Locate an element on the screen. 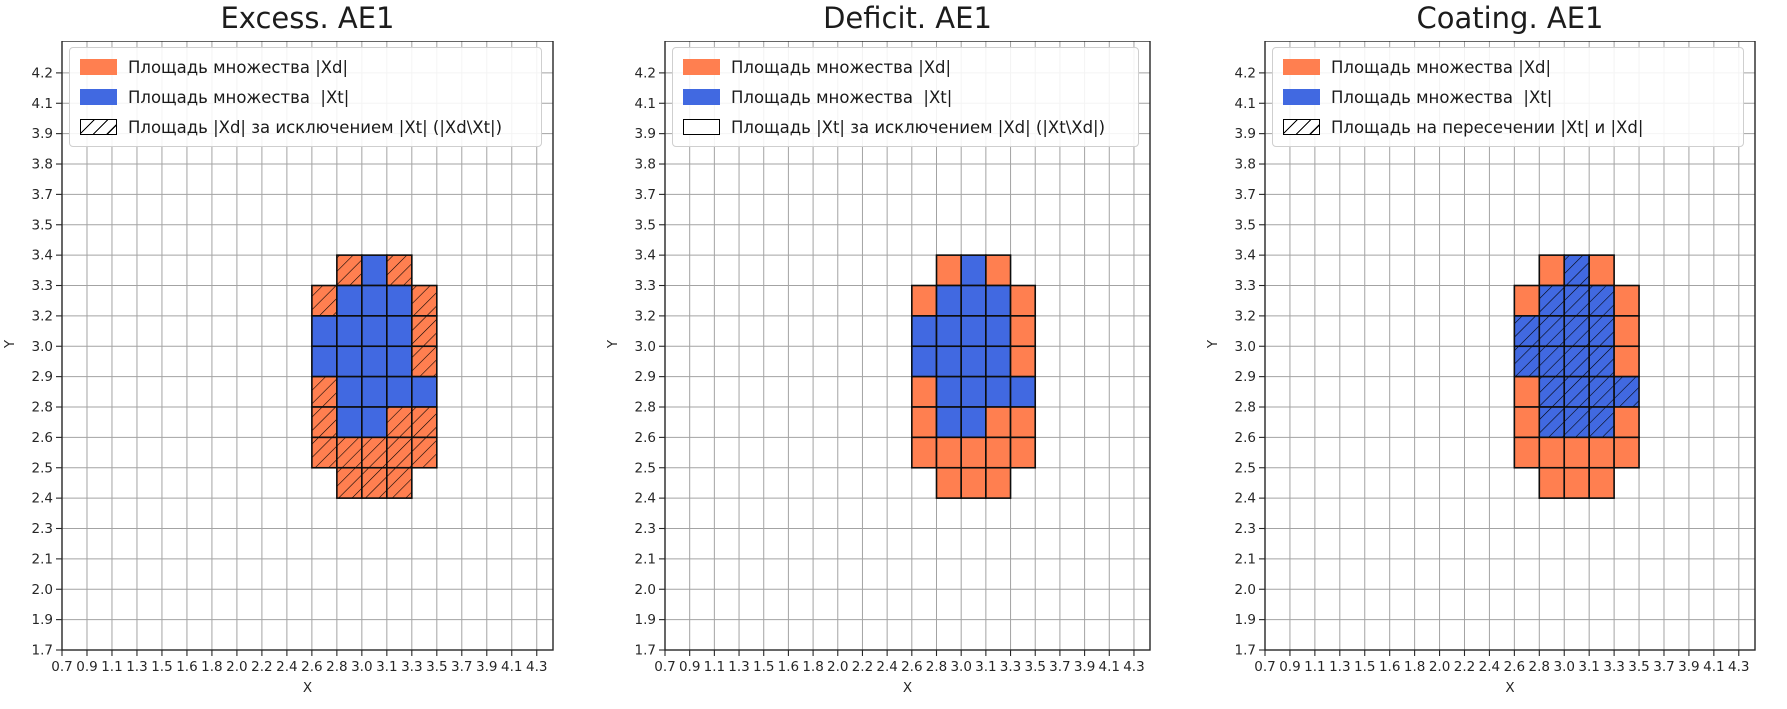 This screenshot has height=709, width=1787. legend-label: Площадь множества |Xt| is located at coordinates (1442, 97).